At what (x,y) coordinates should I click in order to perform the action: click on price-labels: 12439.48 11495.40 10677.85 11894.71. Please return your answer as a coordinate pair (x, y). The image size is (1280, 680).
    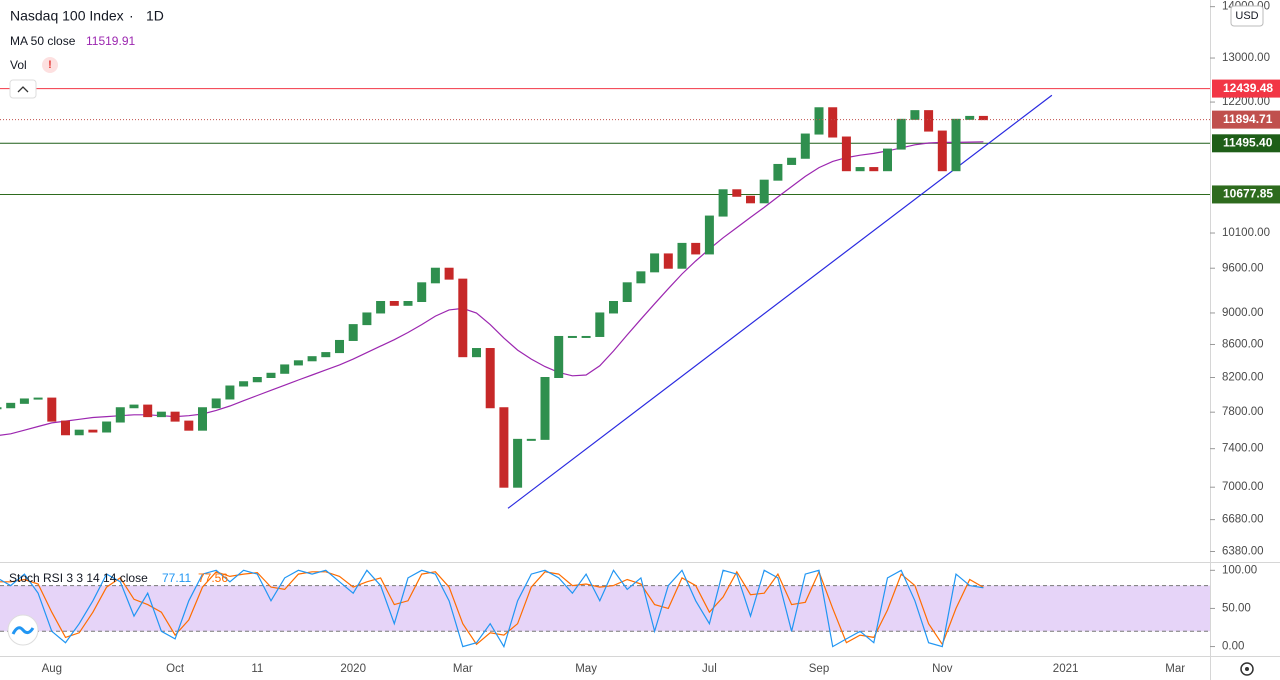
    Looking at the image, I should click on (1246, 141).